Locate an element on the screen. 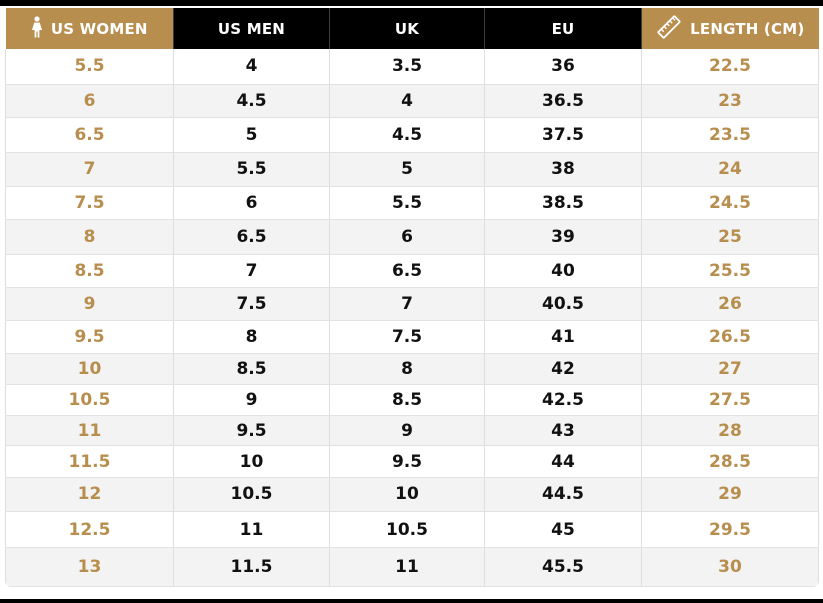 This screenshot has width=823, height=603. table-row: 9 7.5 7 40.5 26 is located at coordinates (412, 304).